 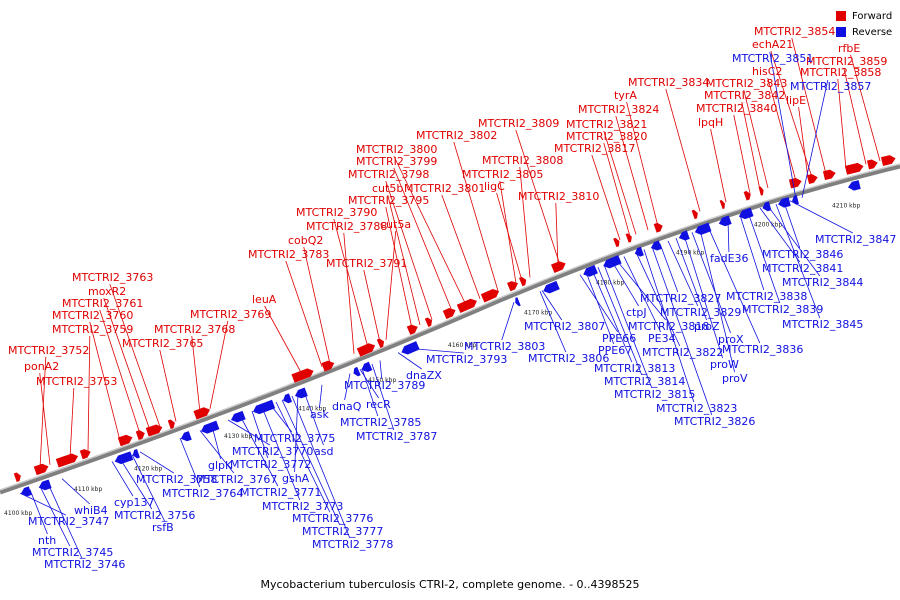 I want to click on tick-label: 4160 kbp, so click(x=462, y=345).